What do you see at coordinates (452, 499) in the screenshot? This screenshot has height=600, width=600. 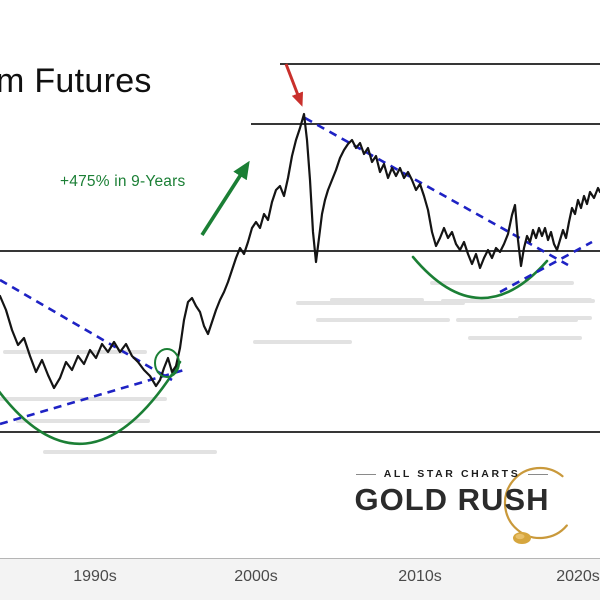 I see `logo-goldrush-text: GOLD RUSH` at bounding box center [452, 499].